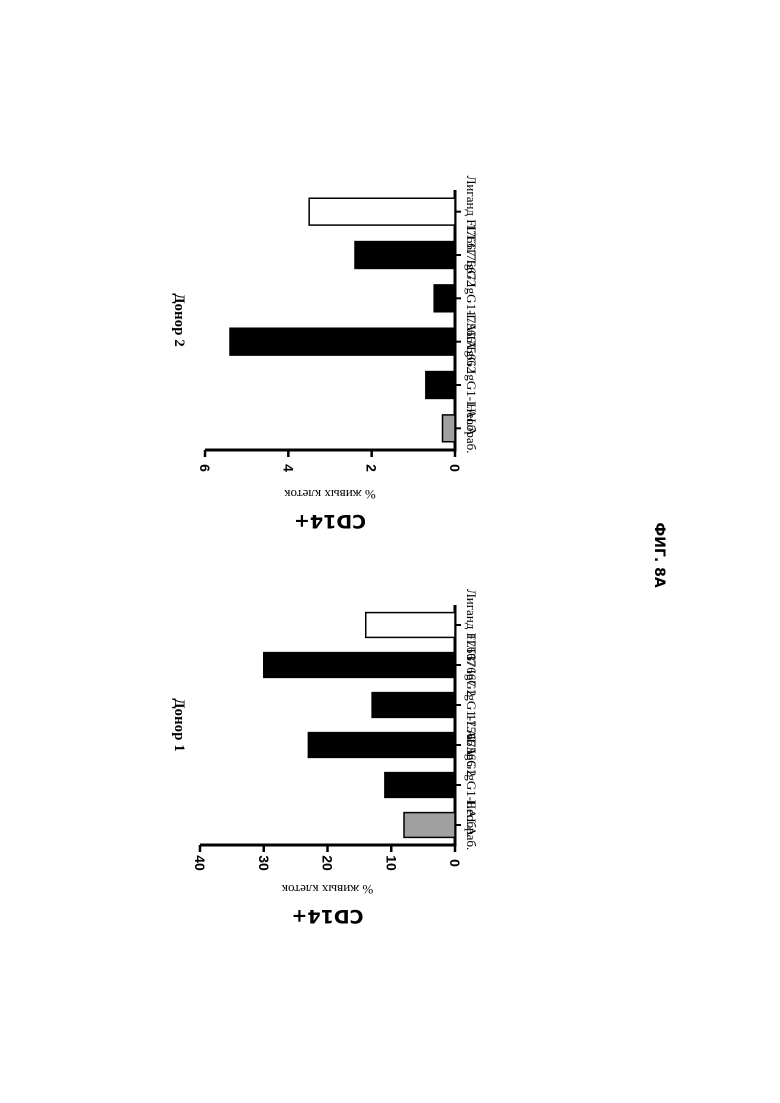 This screenshot has height=1103, width=780. I want to click on value-tick-label: 4, so click(288, 468).